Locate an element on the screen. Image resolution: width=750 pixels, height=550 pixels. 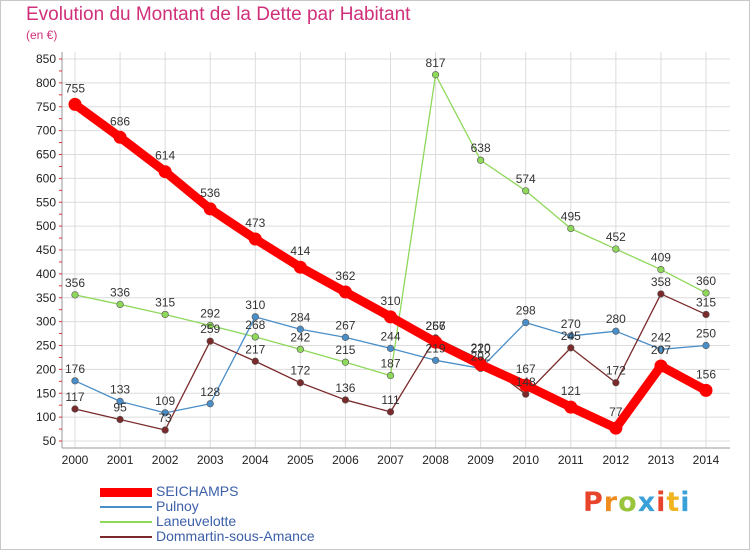
data-label-dommartin-sous-amance: 220 is located at coordinates (481, 348).